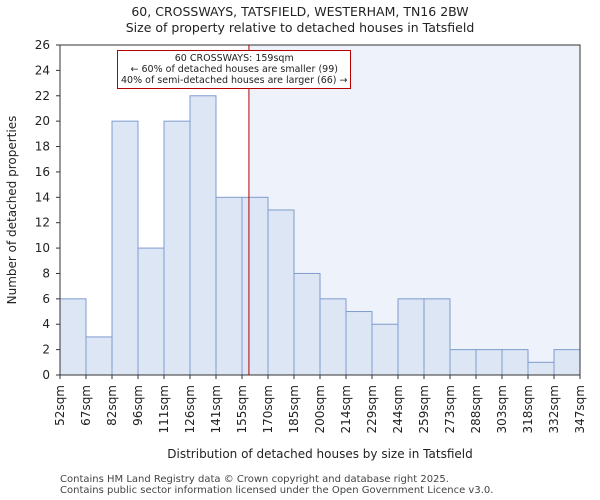 This screenshot has width=600, height=500. I want to click on y-tick-label-26: 26, so click(42, 45).